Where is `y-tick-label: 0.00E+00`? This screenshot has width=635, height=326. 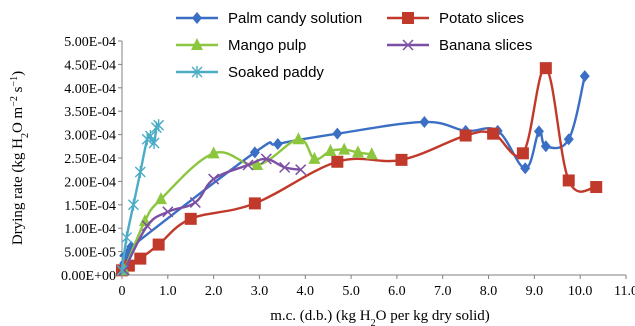
y-tick-label: 0.00E+00 is located at coordinates (88, 276).